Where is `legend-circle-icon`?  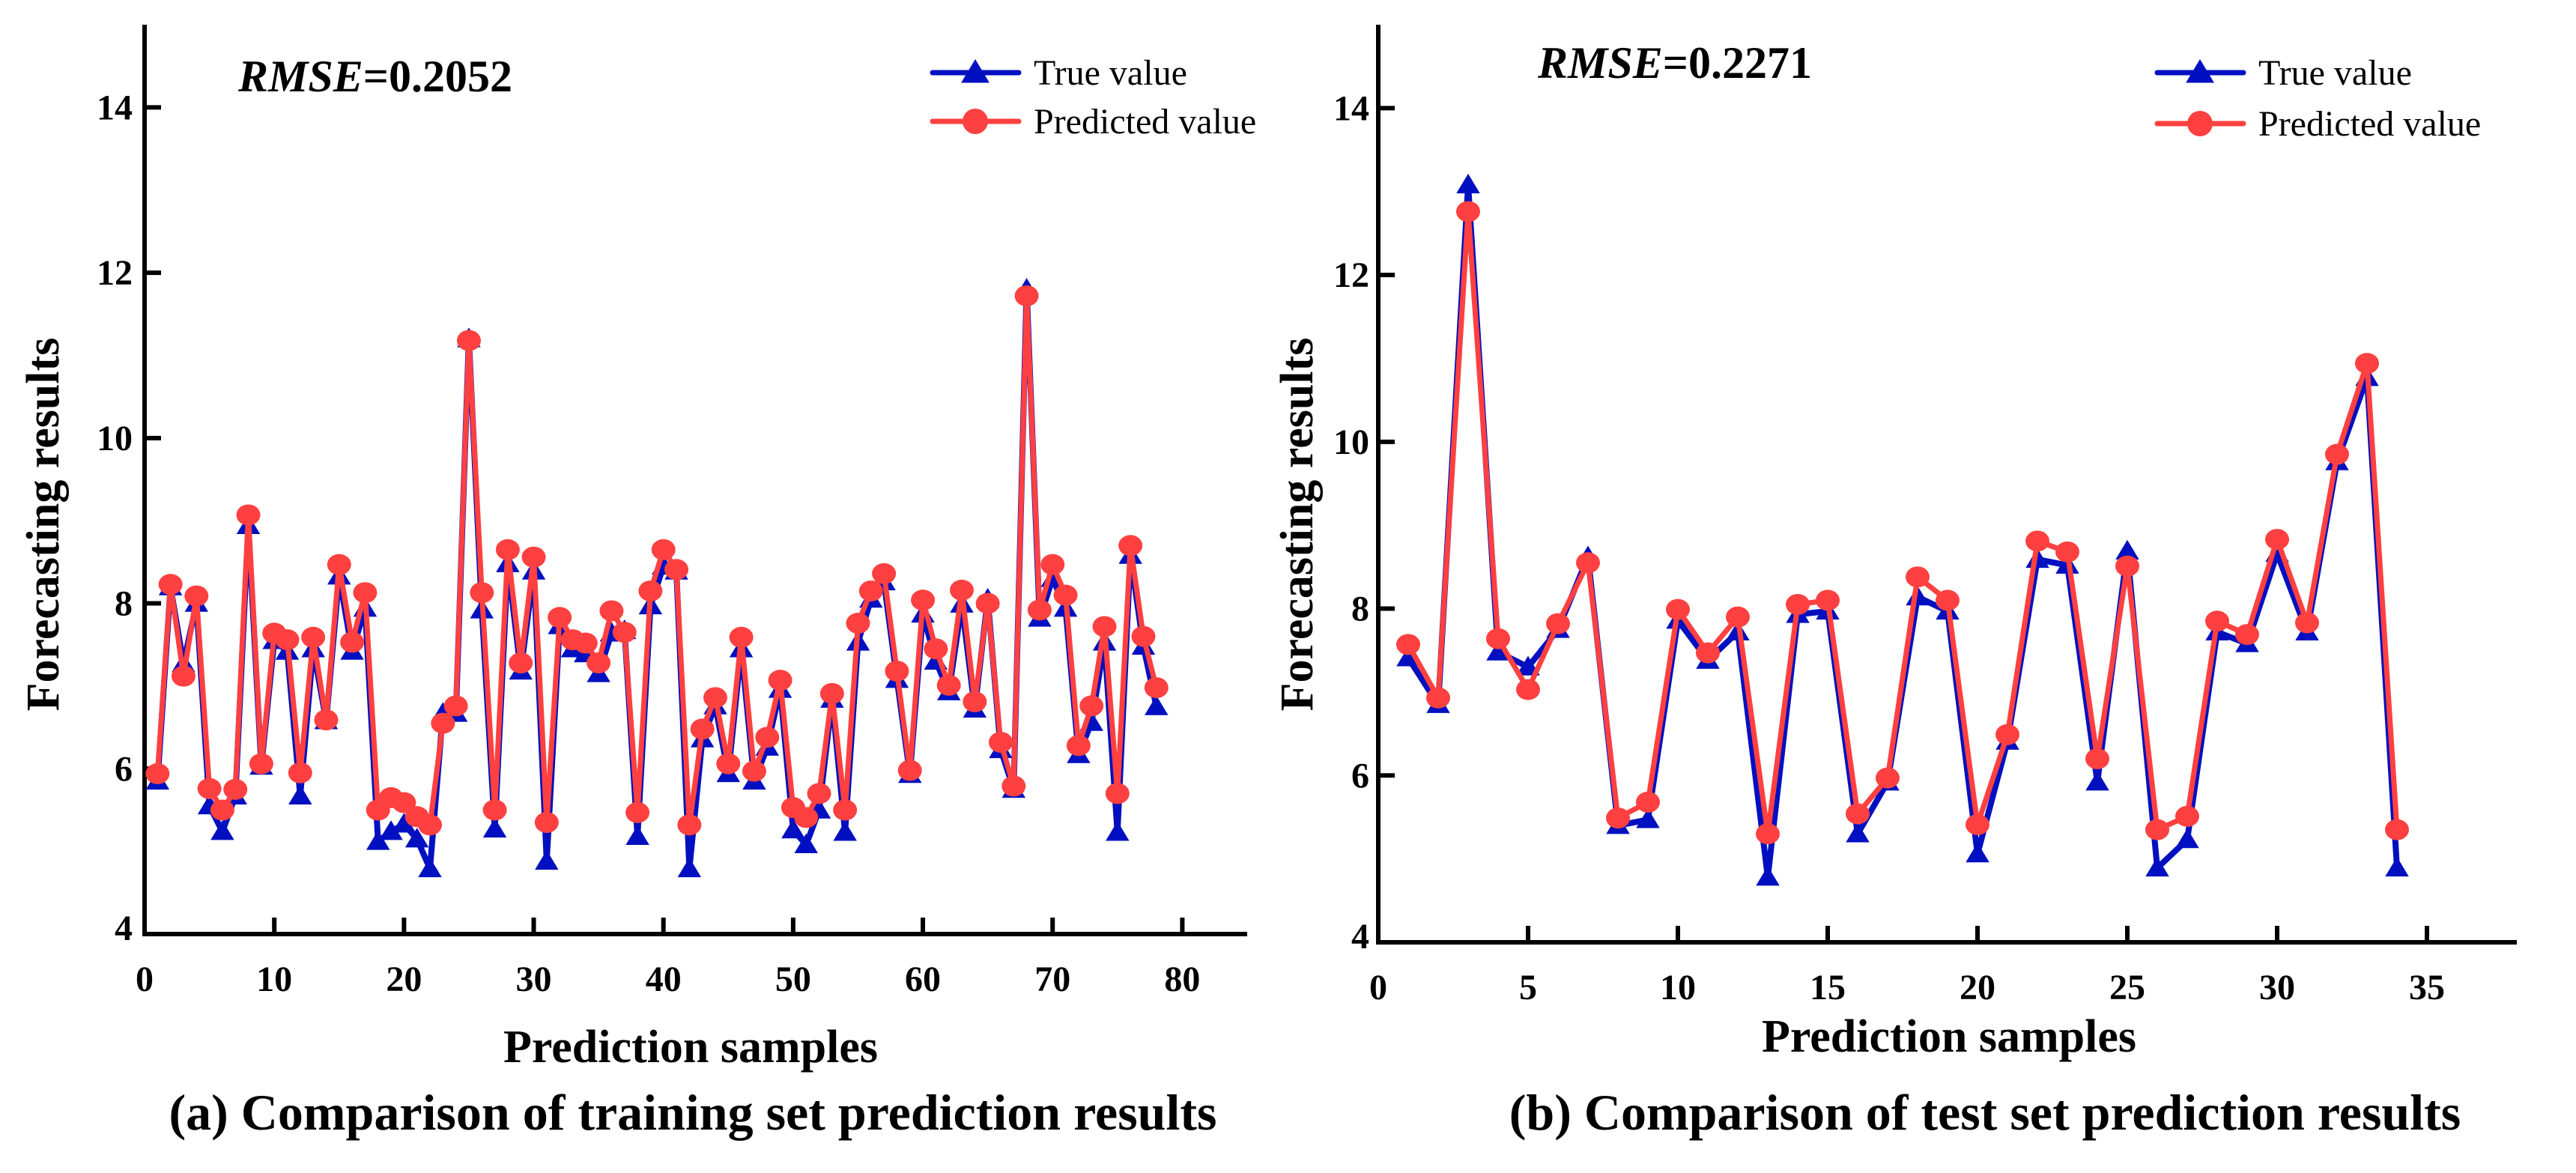
legend-circle-icon is located at coordinates (976, 122).